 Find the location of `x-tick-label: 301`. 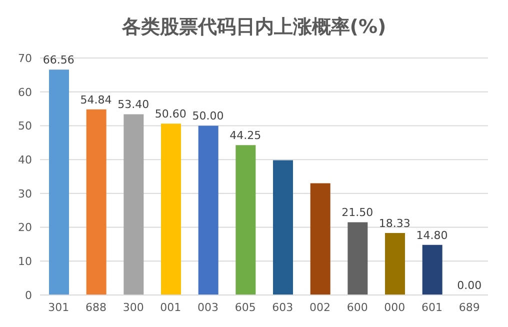

x-tick-label: 301 is located at coordinates (59, 307).